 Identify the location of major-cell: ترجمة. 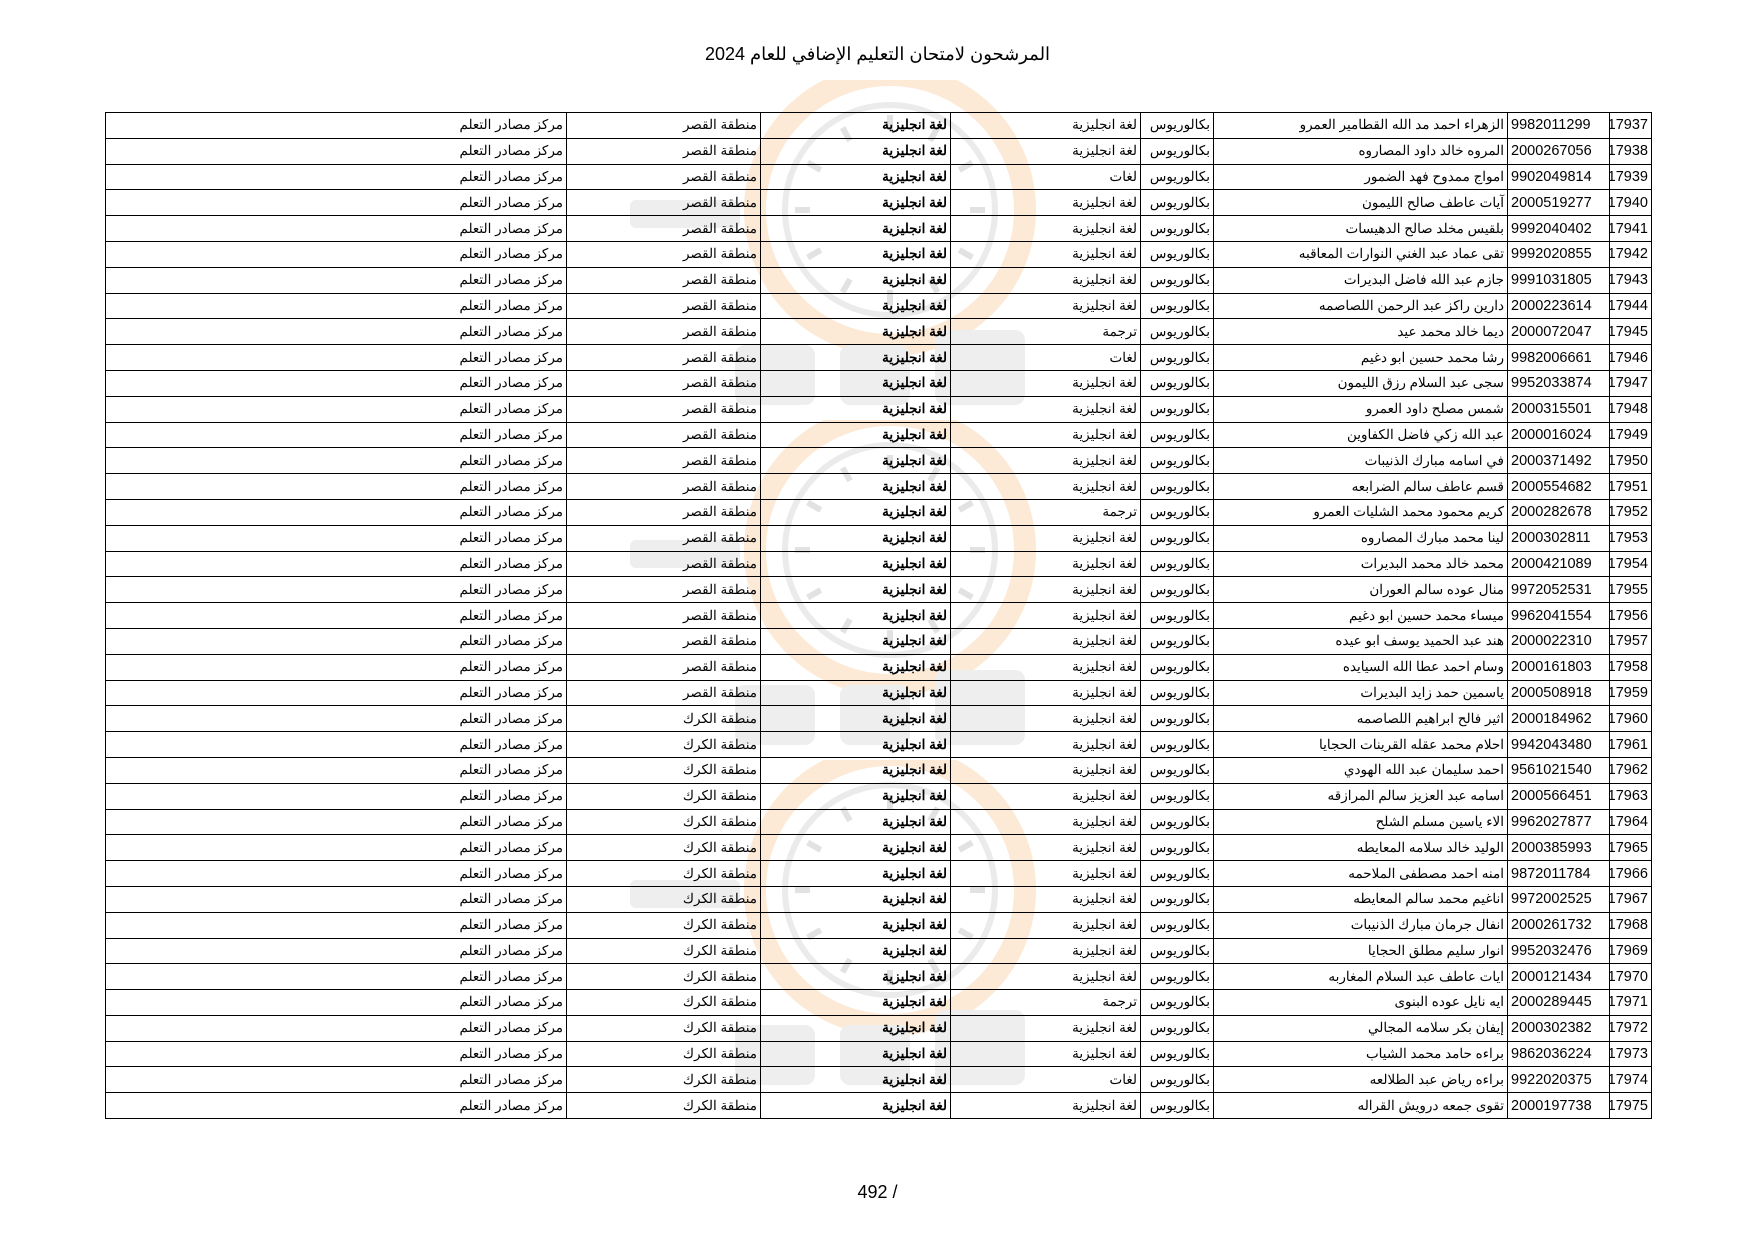
(1045, 512).